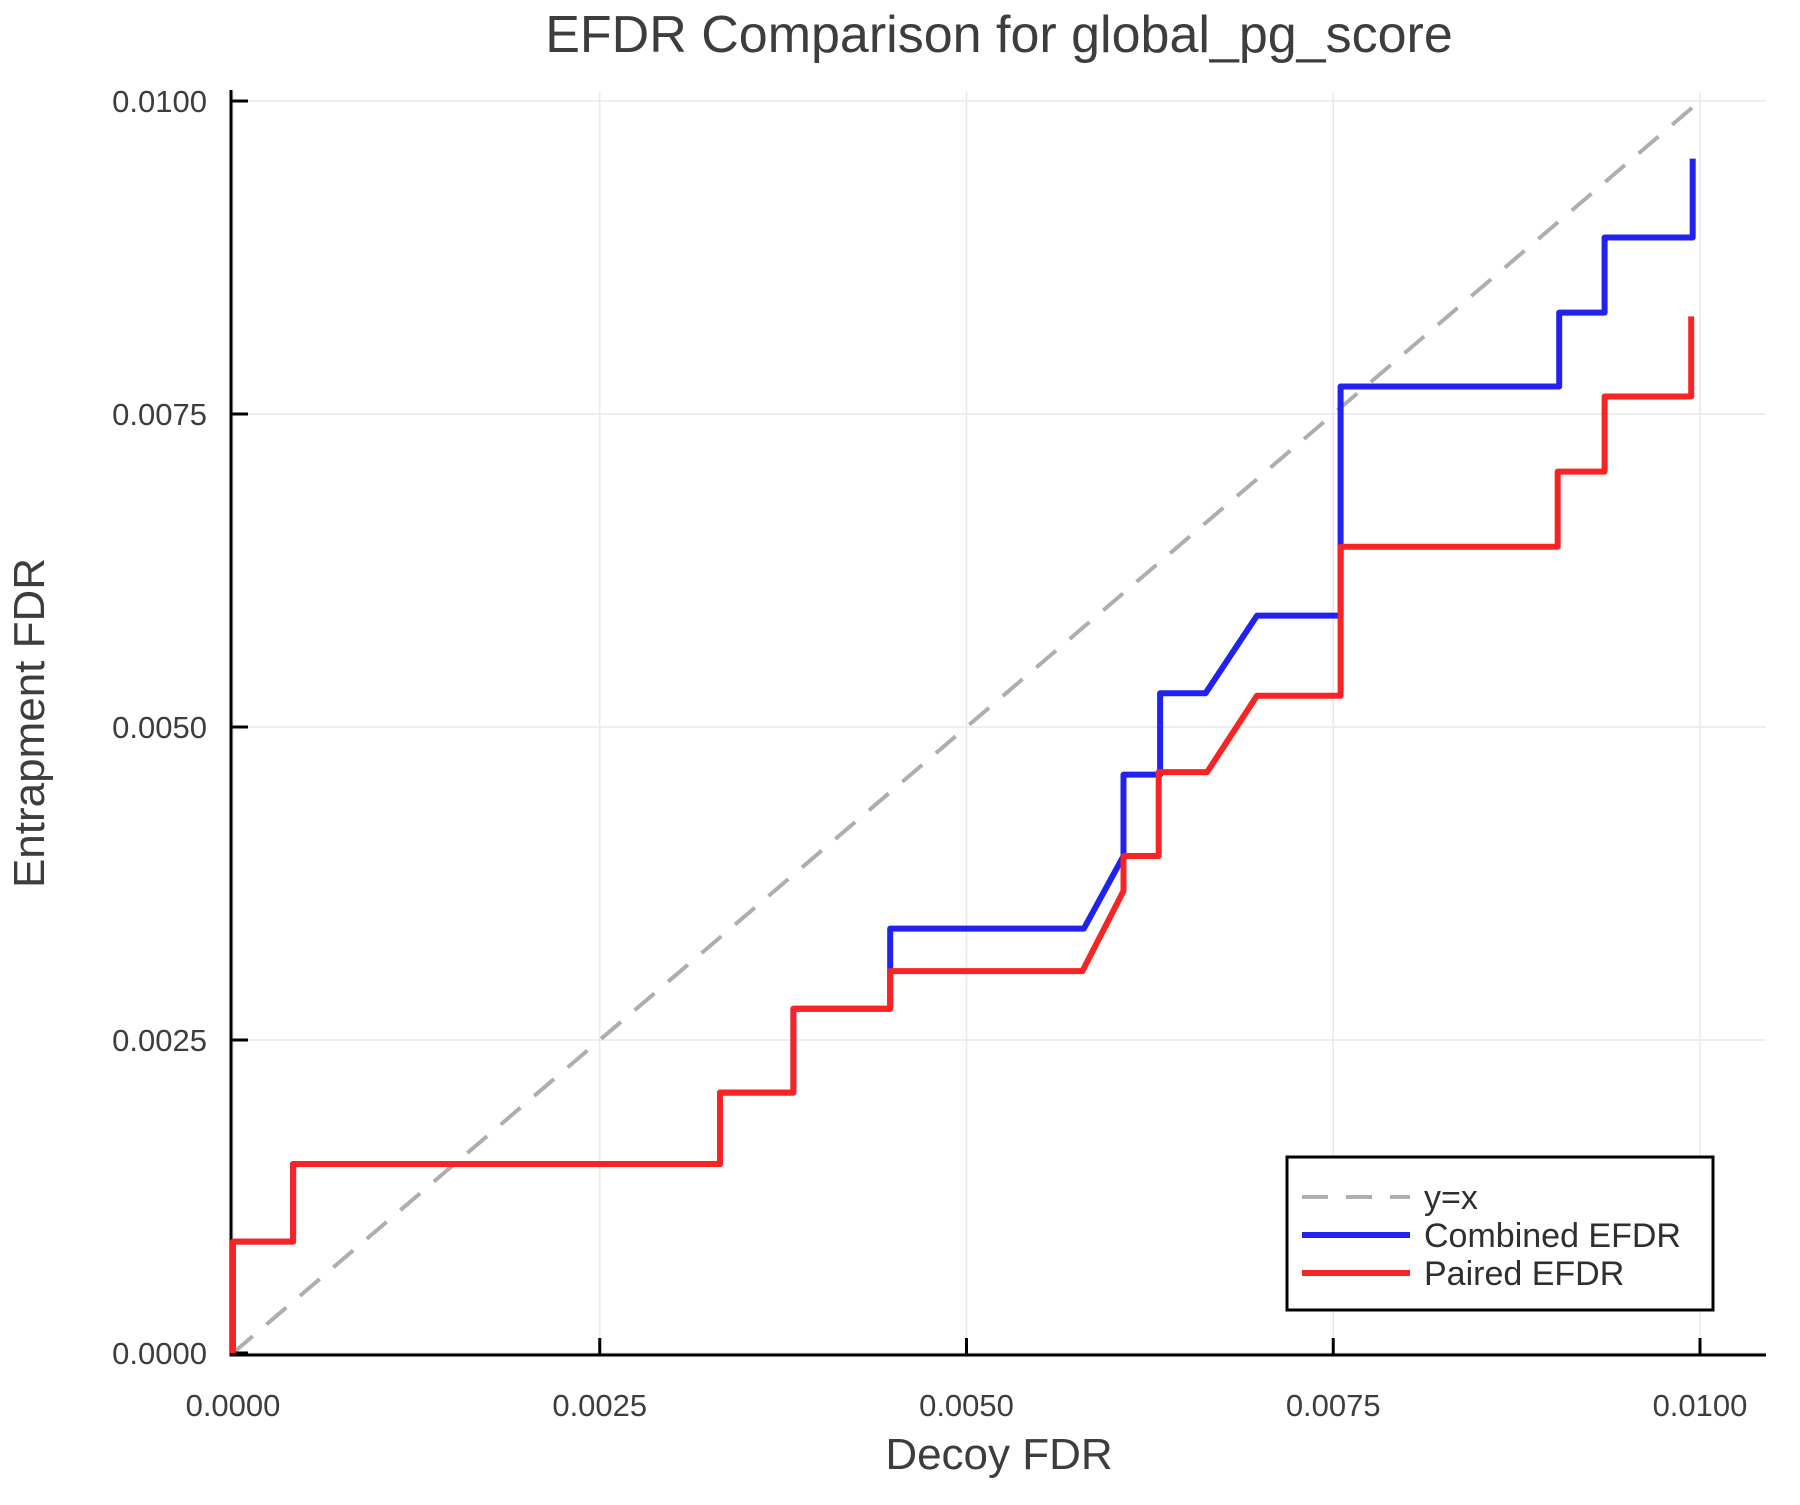 Image resolution: width=1800 pixels, height=1505 pixels. Describe the element at coordinates (159, 101) in the screenshot. I see `y-tick-label: 0.0100` at that location.